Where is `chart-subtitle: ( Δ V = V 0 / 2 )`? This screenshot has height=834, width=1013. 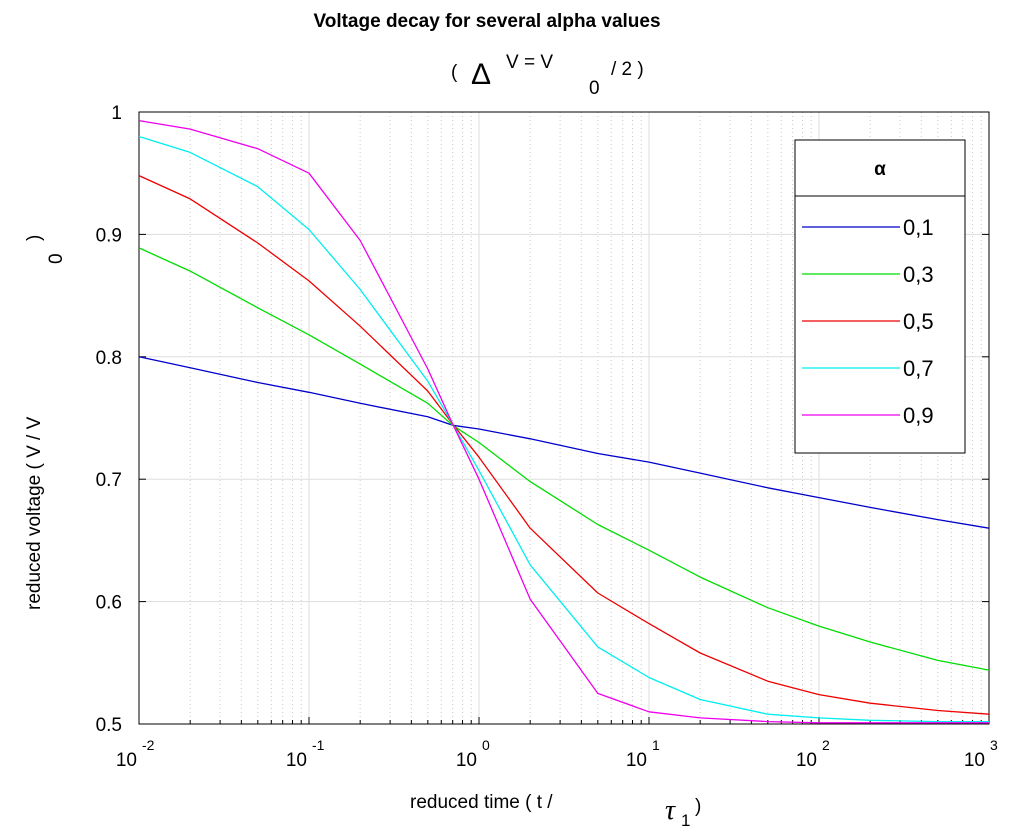 chart-subtitle: ( Δ V = V 0 / 2 ) is located at coordinates (547, 75).